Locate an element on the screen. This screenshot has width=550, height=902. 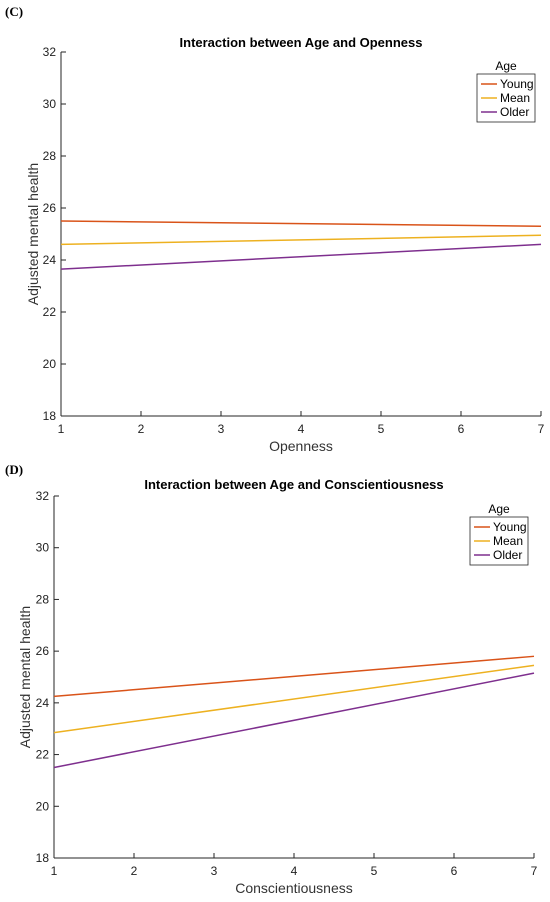
x-axis-label: Openness is located at coordinates (301, 446).